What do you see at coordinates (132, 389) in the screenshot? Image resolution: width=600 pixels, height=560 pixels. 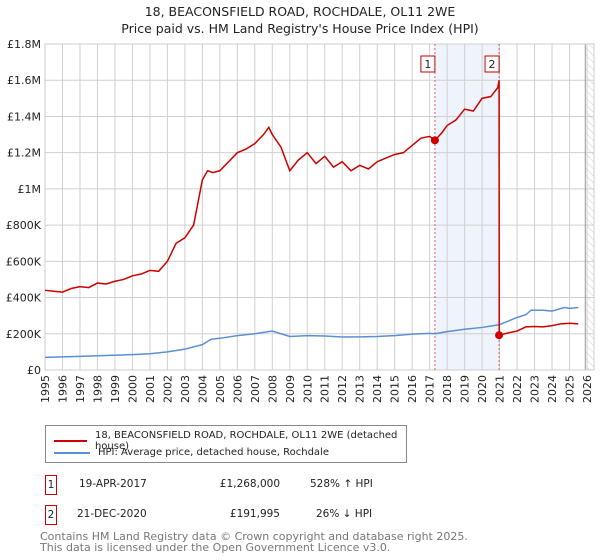 I see `x-tick-label: 2000` at bounding box center [132, 389].